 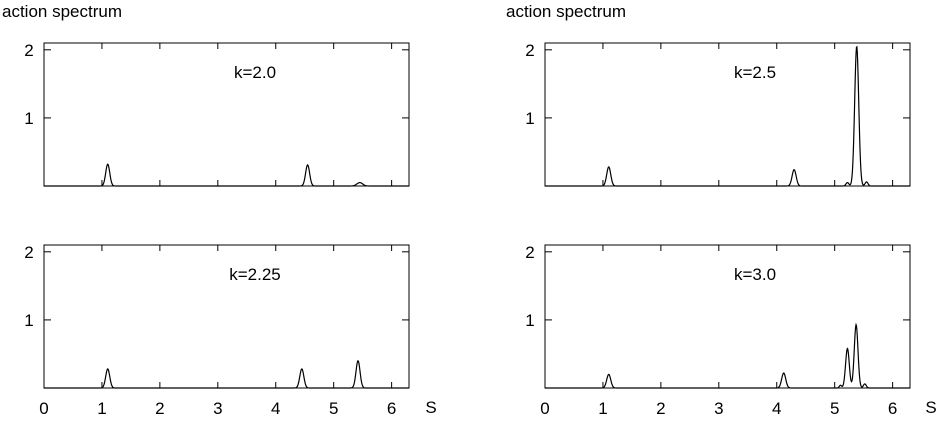 What do you see at coordinates (755, 274) in the screenshot?
I see `panel-label: k=3.0` at bounding box center [755, 274].